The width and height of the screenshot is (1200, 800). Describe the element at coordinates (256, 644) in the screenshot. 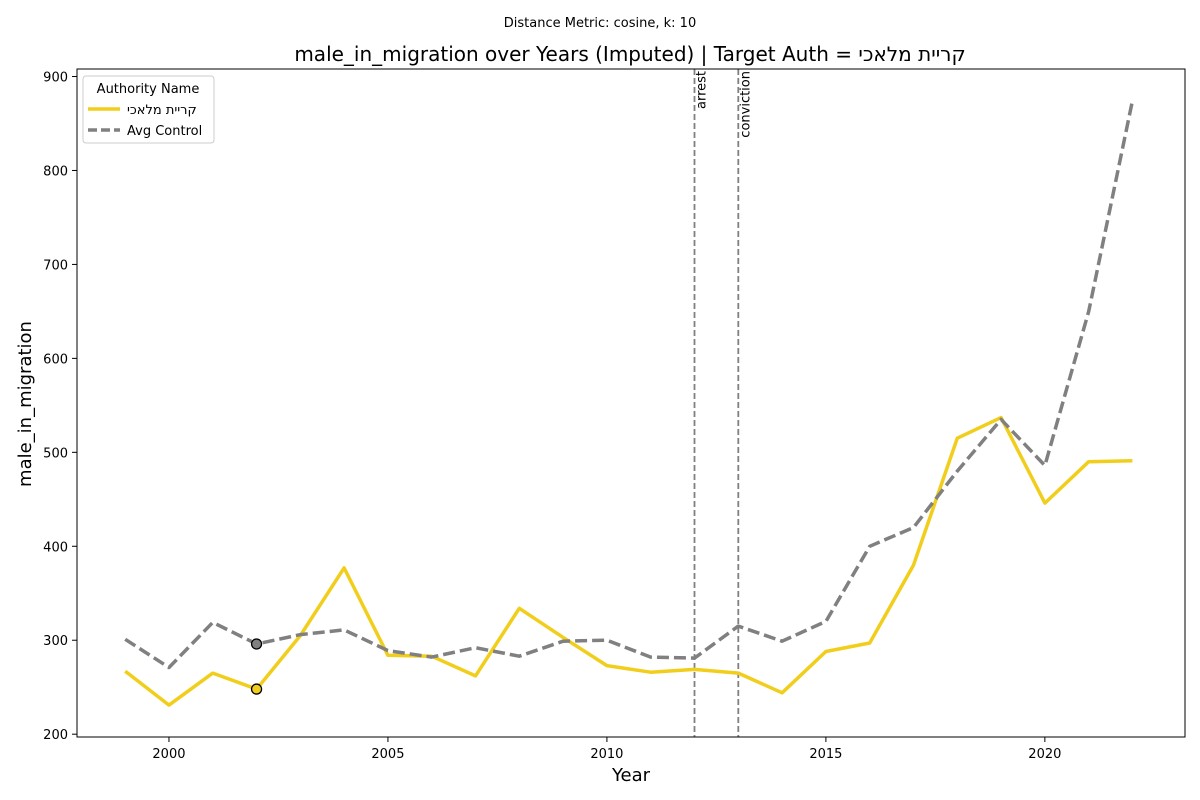

I see `marker-avg-control-point` at that location.